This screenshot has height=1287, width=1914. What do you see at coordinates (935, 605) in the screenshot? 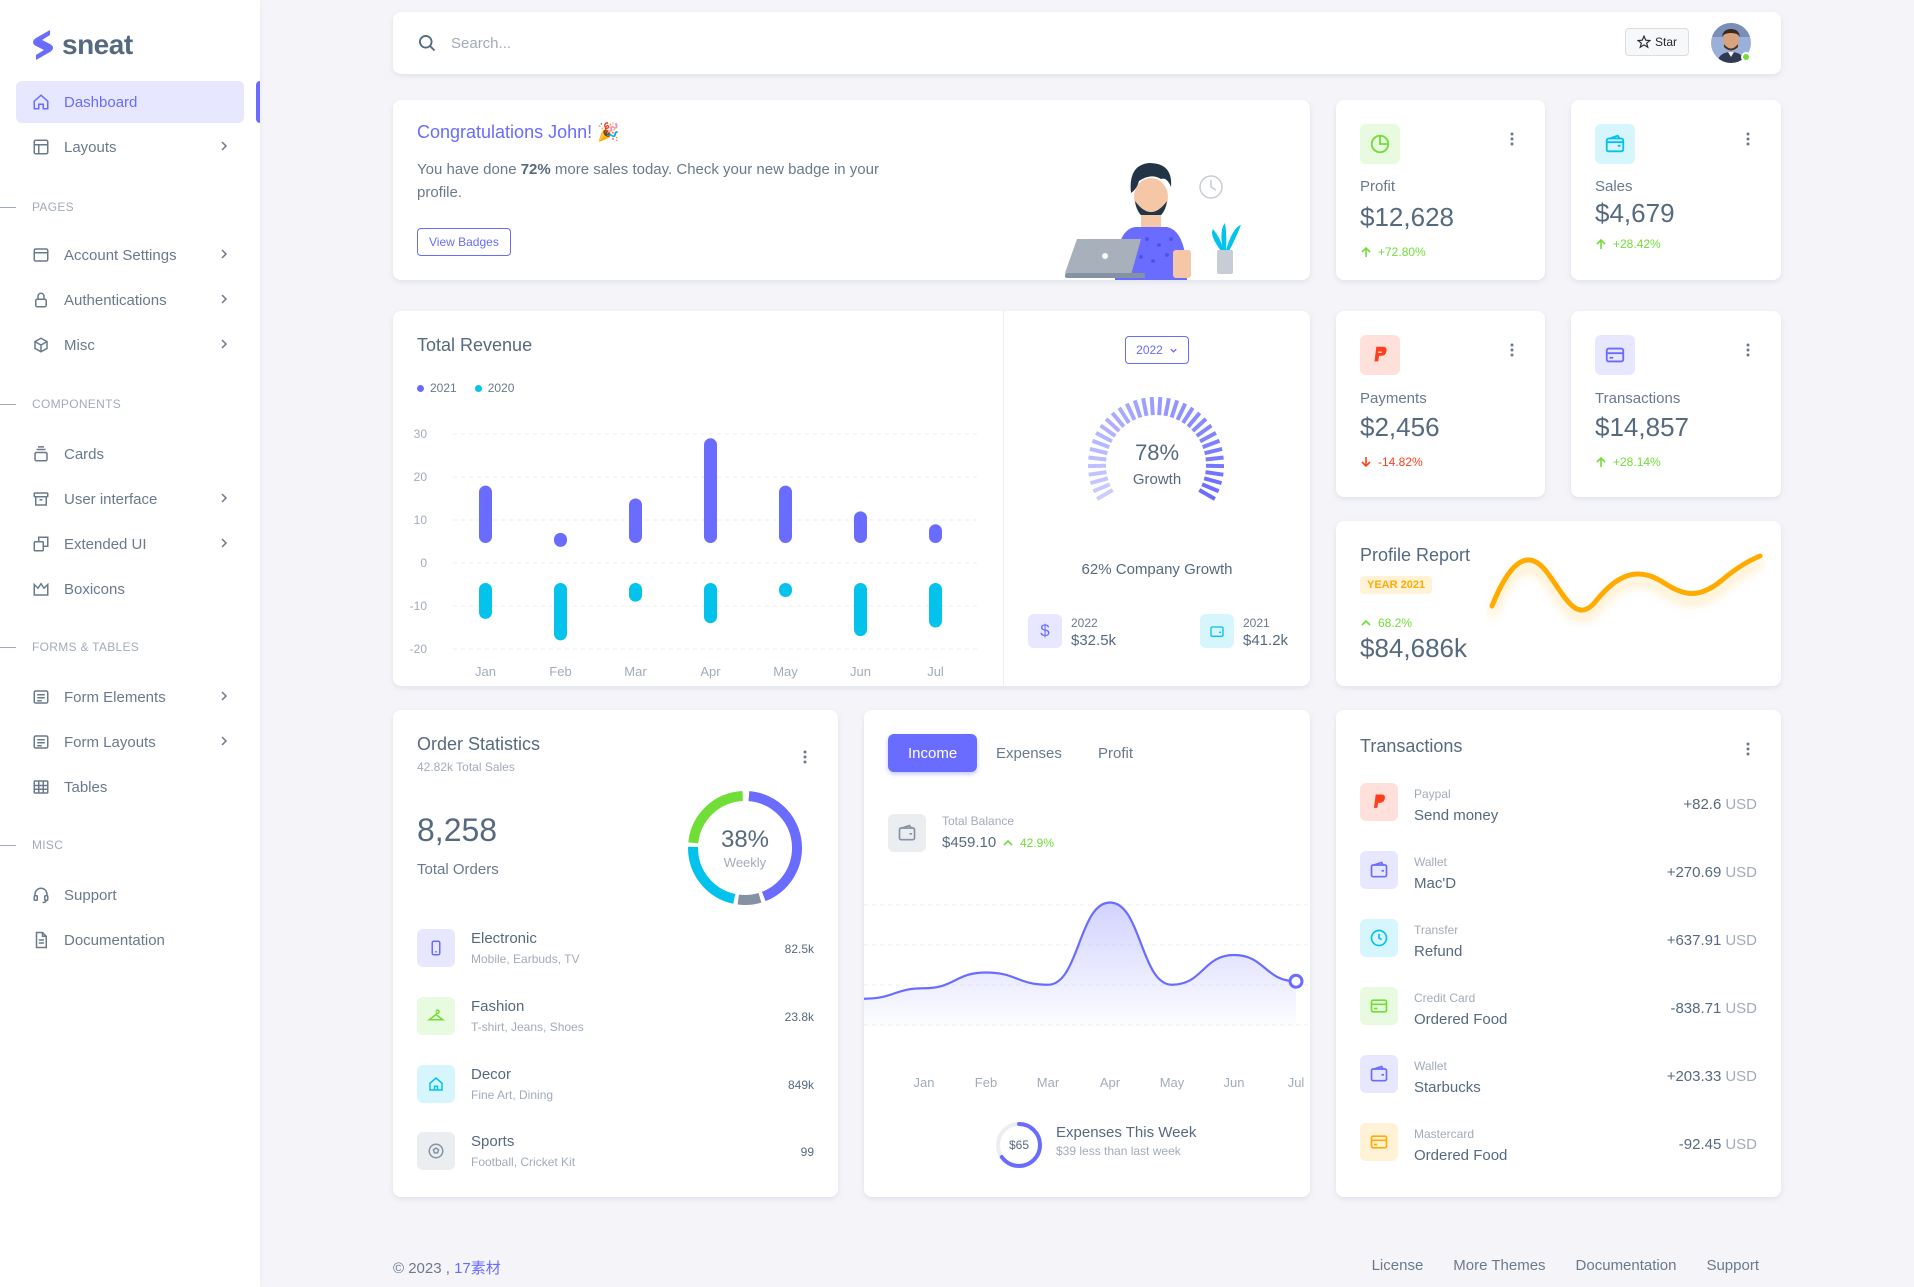
I see `bar-2020-Jul` at bounding box center [935, 605].